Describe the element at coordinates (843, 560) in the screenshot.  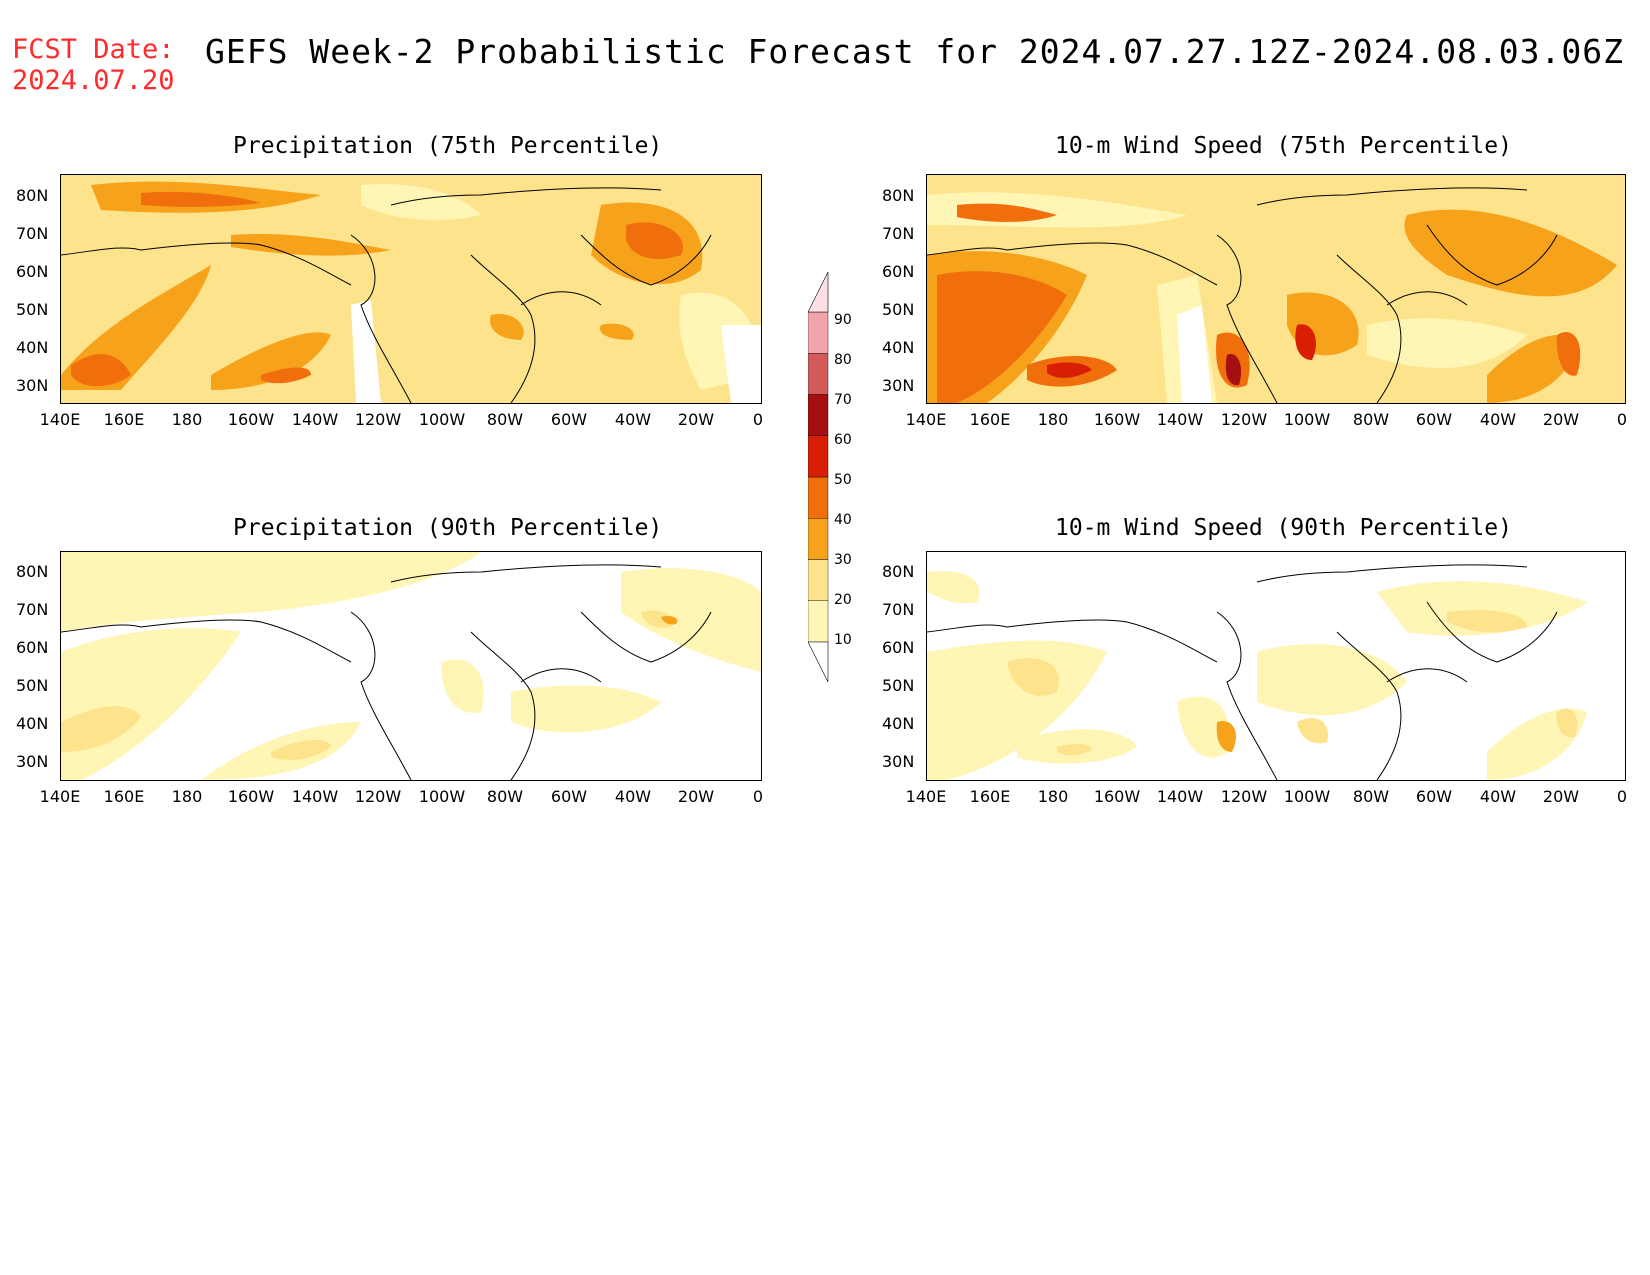
I see `colorbar-label: 30` at that location.